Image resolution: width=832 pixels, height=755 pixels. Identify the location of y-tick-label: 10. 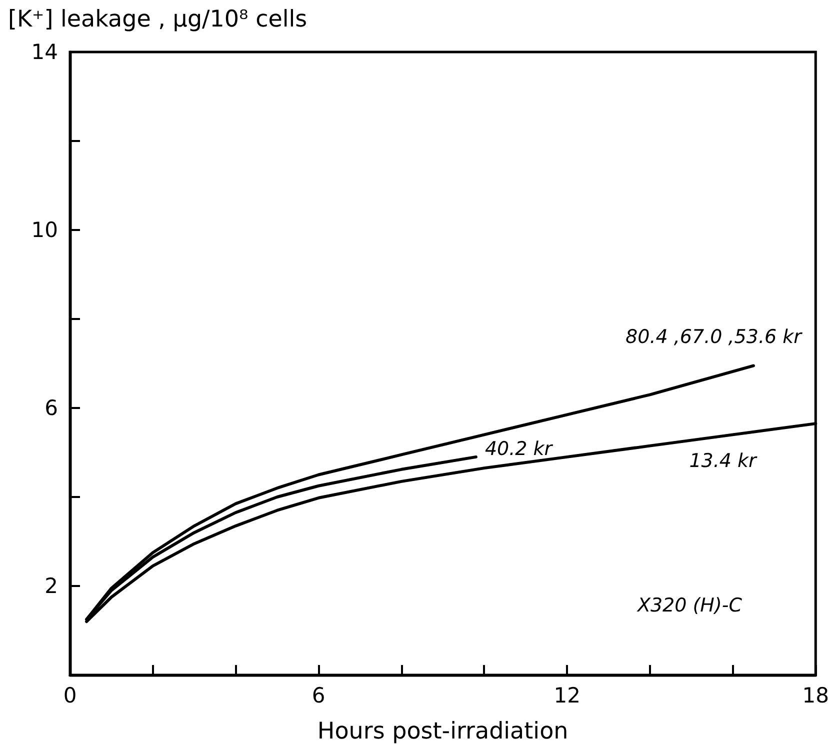
(44, 230).